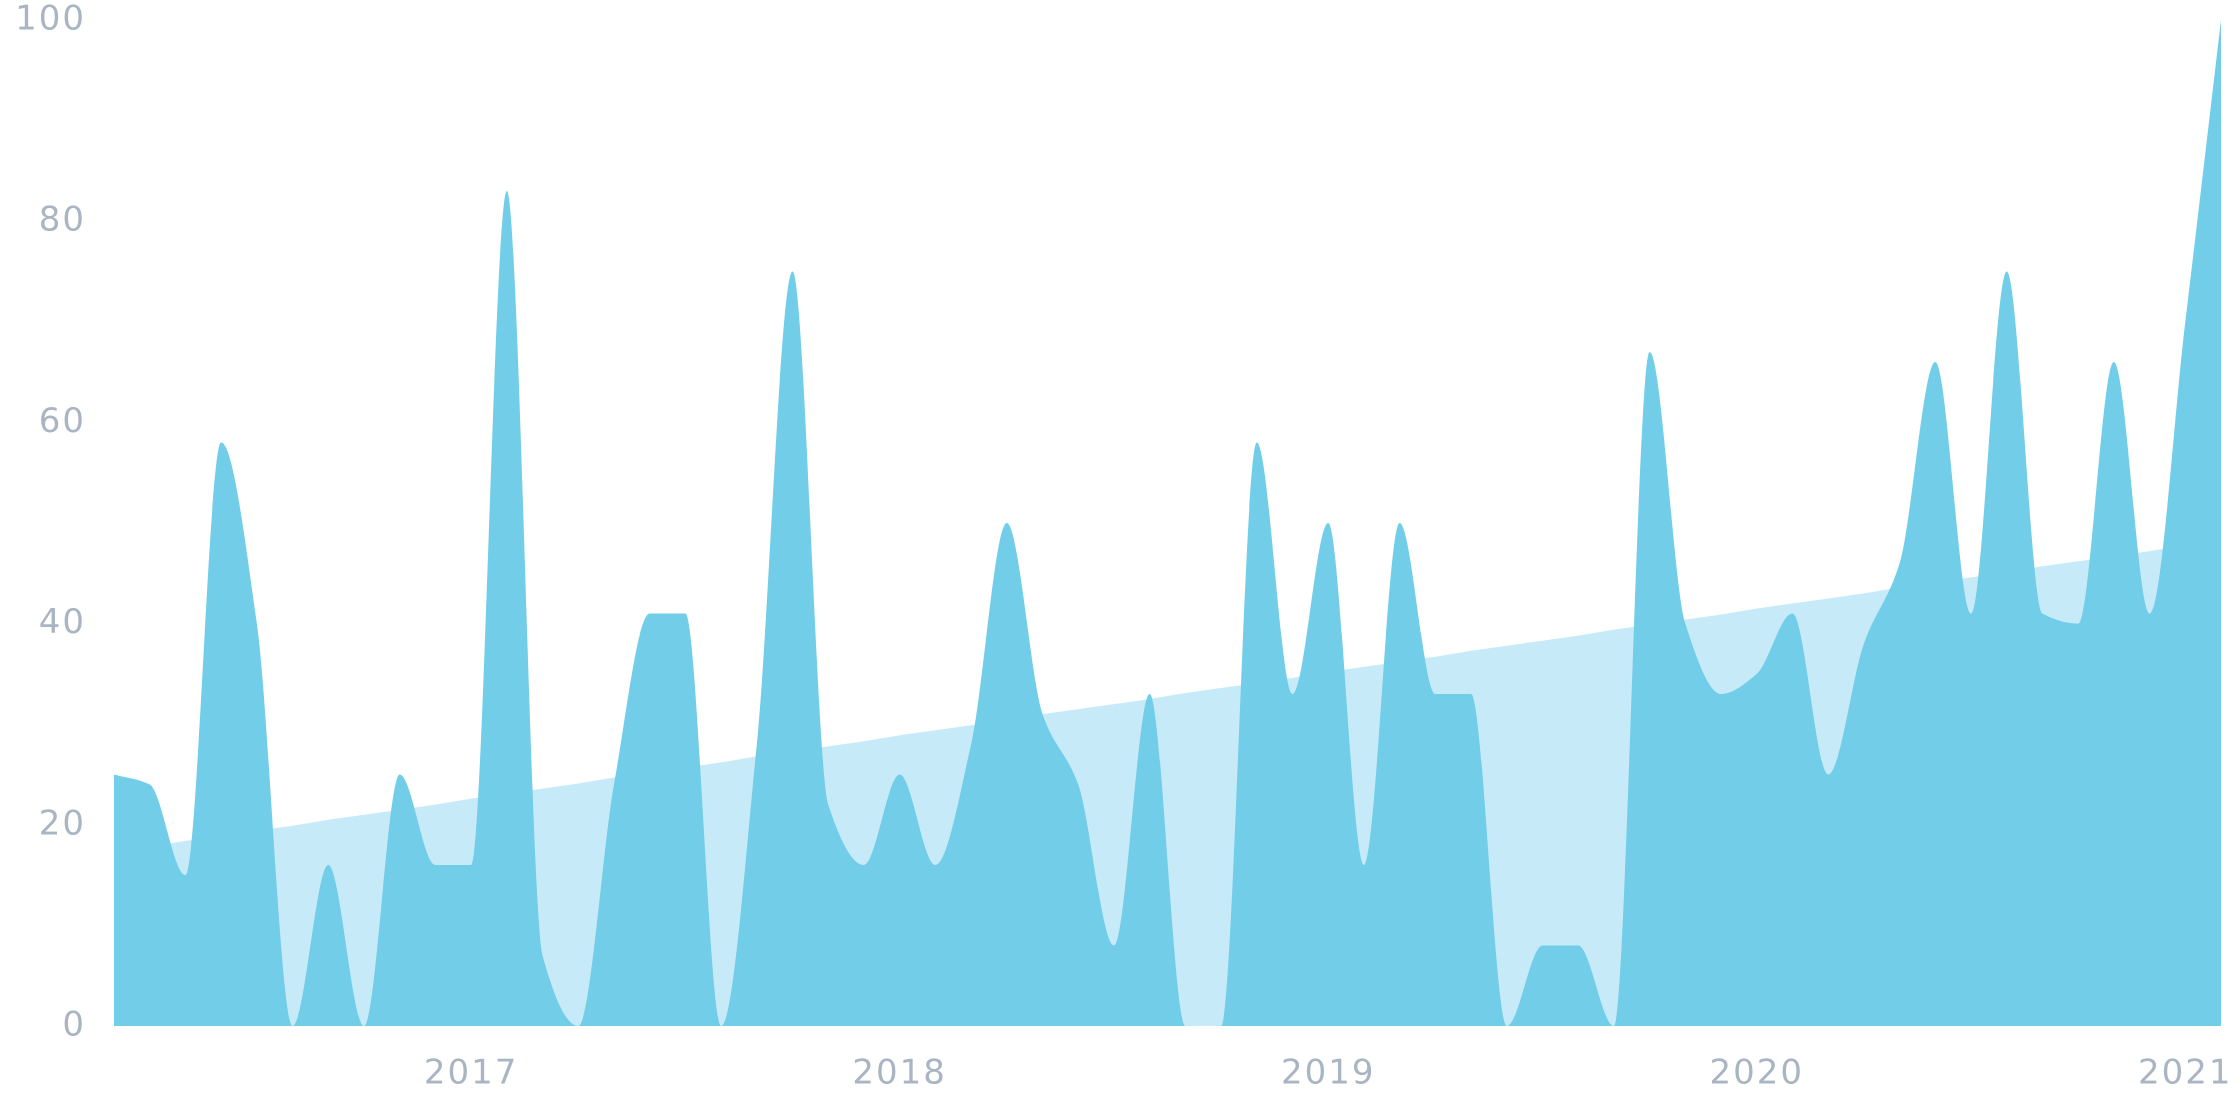  What do you see at coordinates (2185, 1073) in the screenshot?
I see `x-tick-label: 2021` at bounding box center [2185, 1073].